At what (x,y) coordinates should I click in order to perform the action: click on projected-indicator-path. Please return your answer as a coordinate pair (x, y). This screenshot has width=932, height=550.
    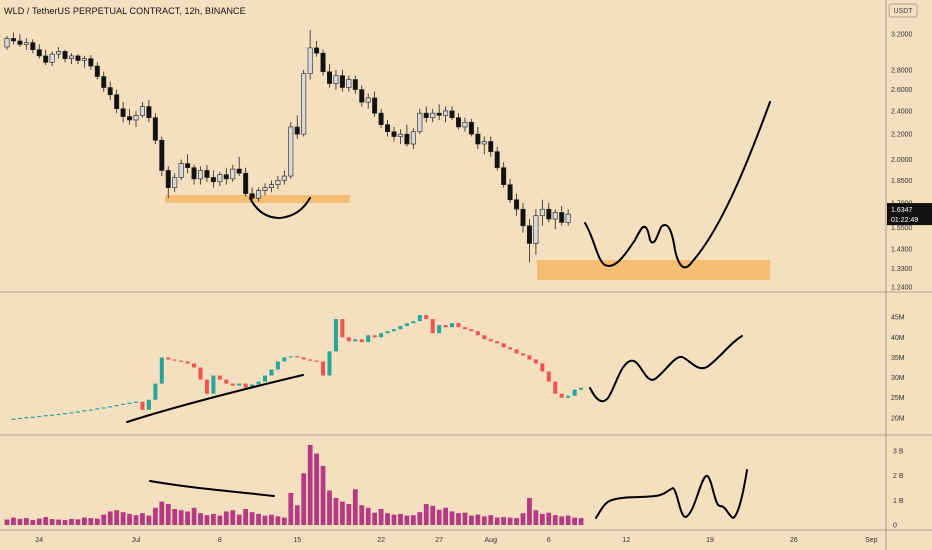
    Looking at the image, I should click on (666, 369).